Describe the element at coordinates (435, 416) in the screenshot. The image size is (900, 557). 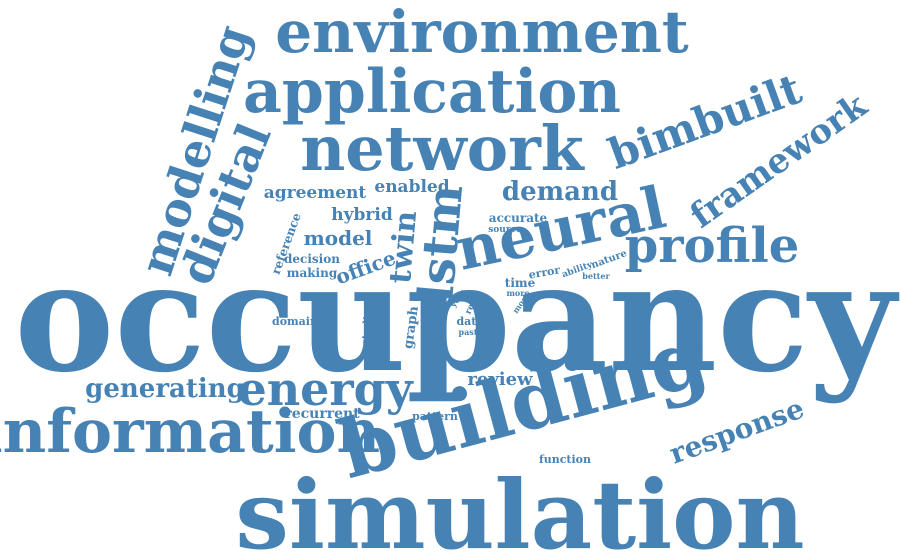
I see `word-pattern: pattern` at that location.